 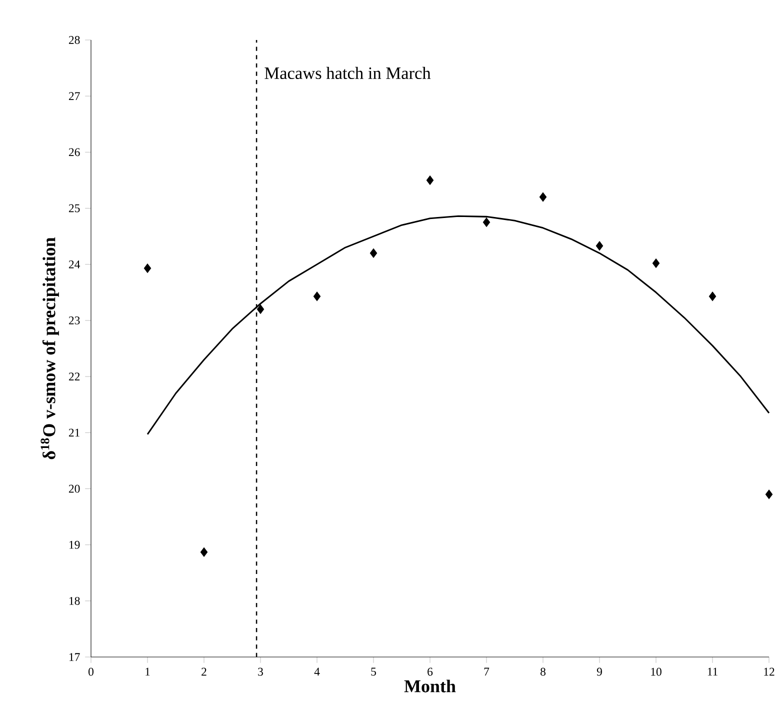 What do you see at coordinates (74, 376) in the screenshot?
I see `y-tick-label: 22` at bounding box center [74, 376].